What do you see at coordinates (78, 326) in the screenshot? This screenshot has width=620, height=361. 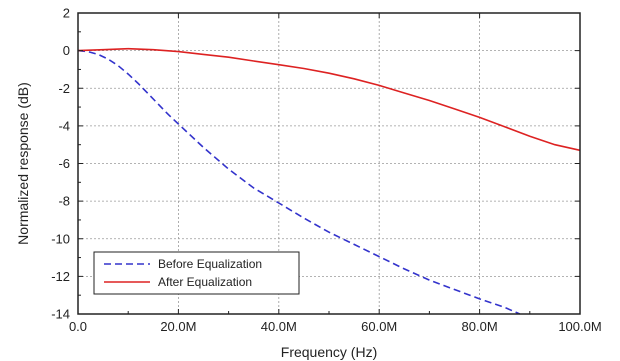 I see `x-tick-label-0-0: 0.0` at bounding box center [78, 326].